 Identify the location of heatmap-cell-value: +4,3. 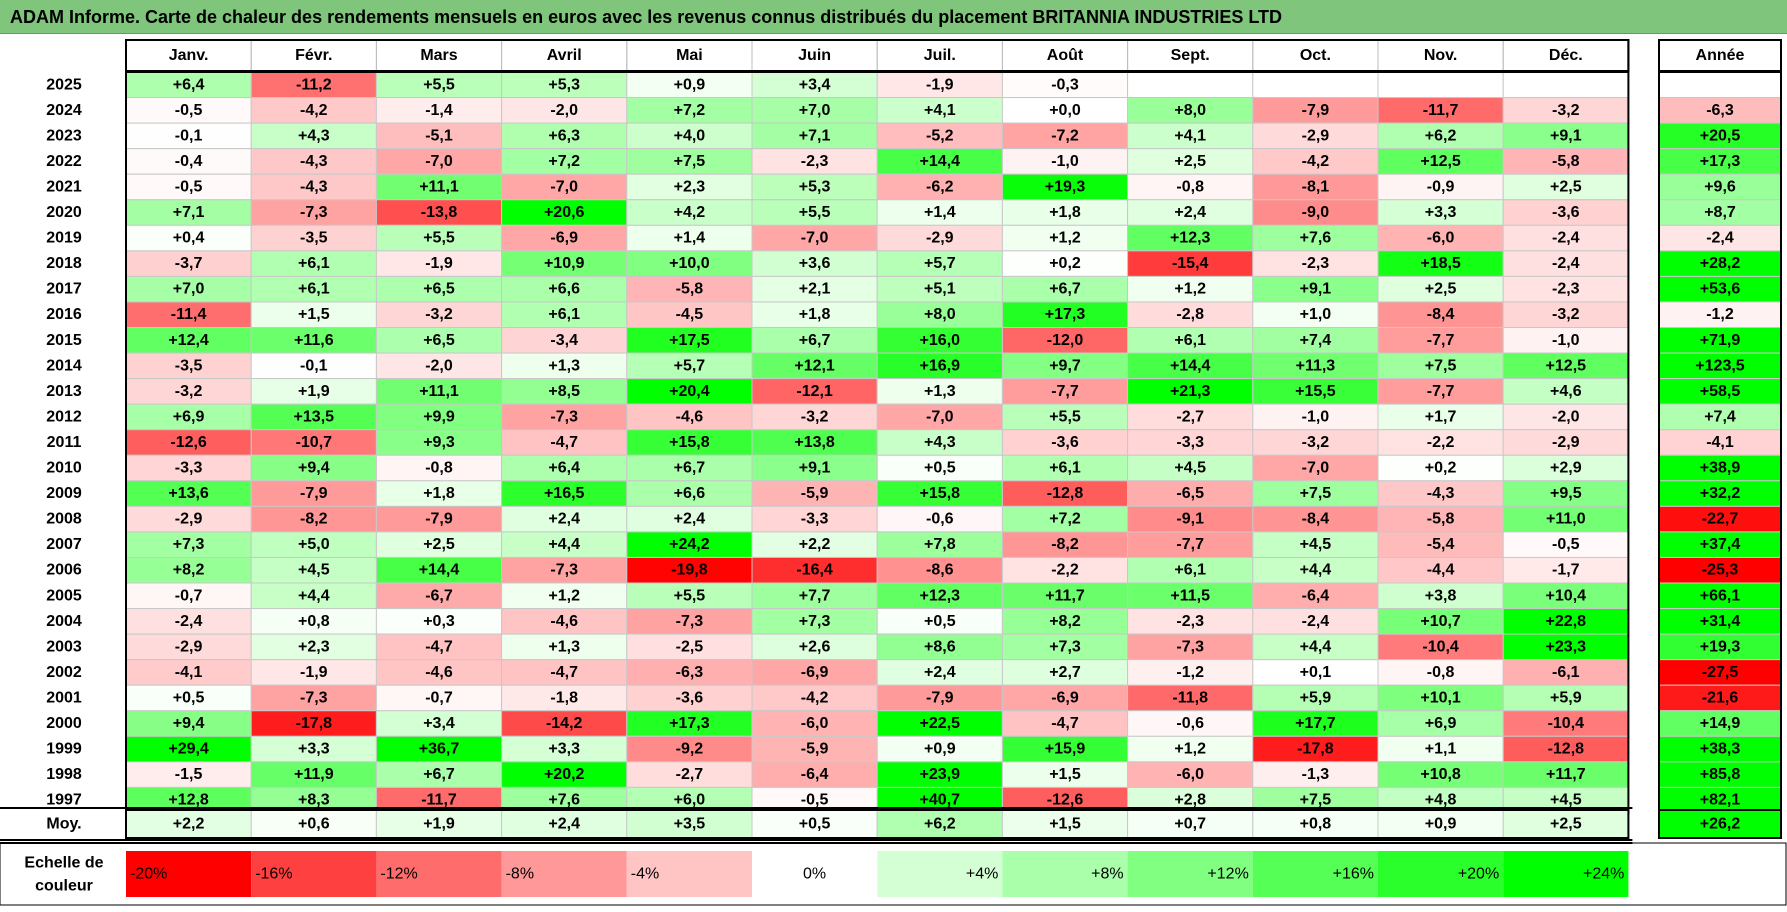
(940, 442).